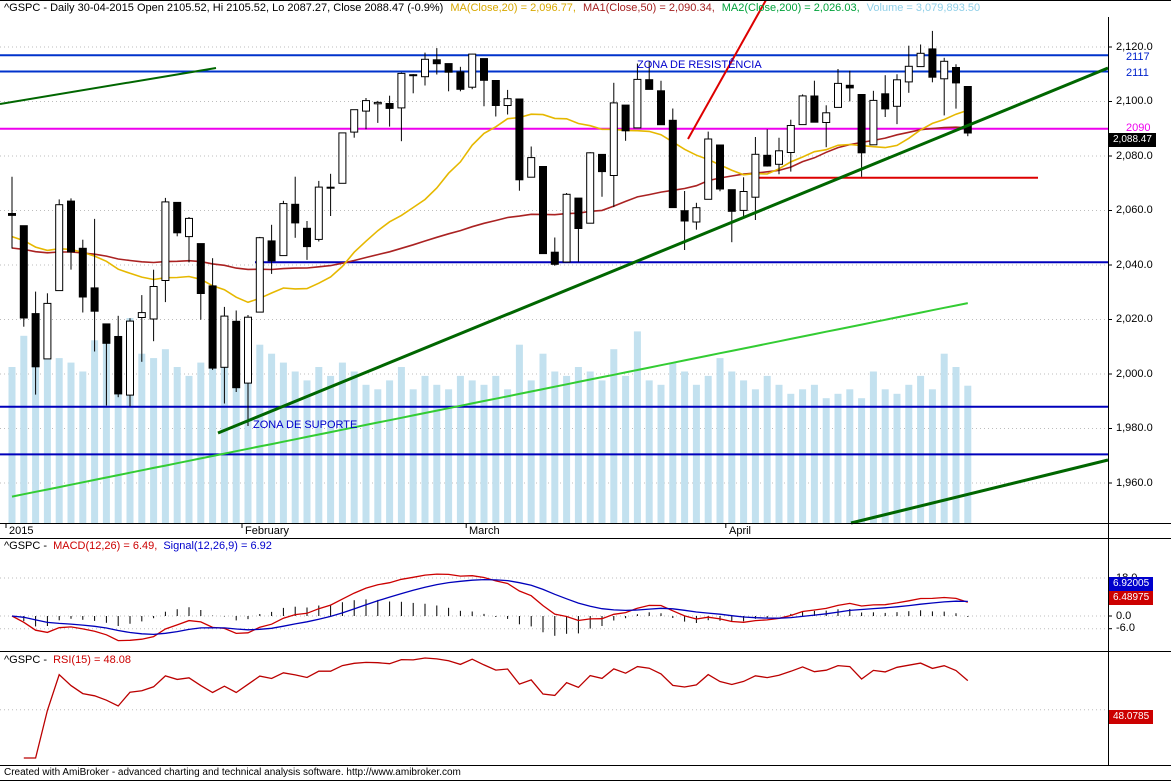 This screenshot has width=1171, height=781. I want to click on macd-symbol: ^GSPC -, so click(26, 546).